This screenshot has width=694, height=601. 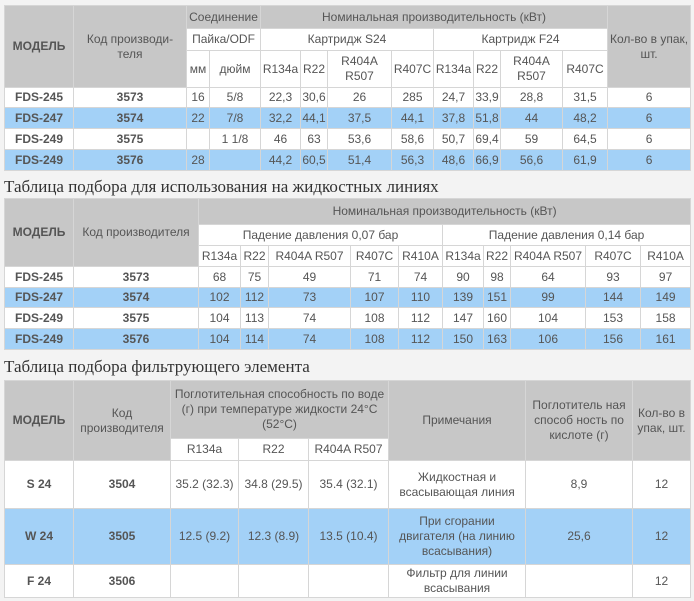 What do you see at coordinates (463, 277) in the screenshot?
I see `value-cell: 90` at bounding box center [463, 277].